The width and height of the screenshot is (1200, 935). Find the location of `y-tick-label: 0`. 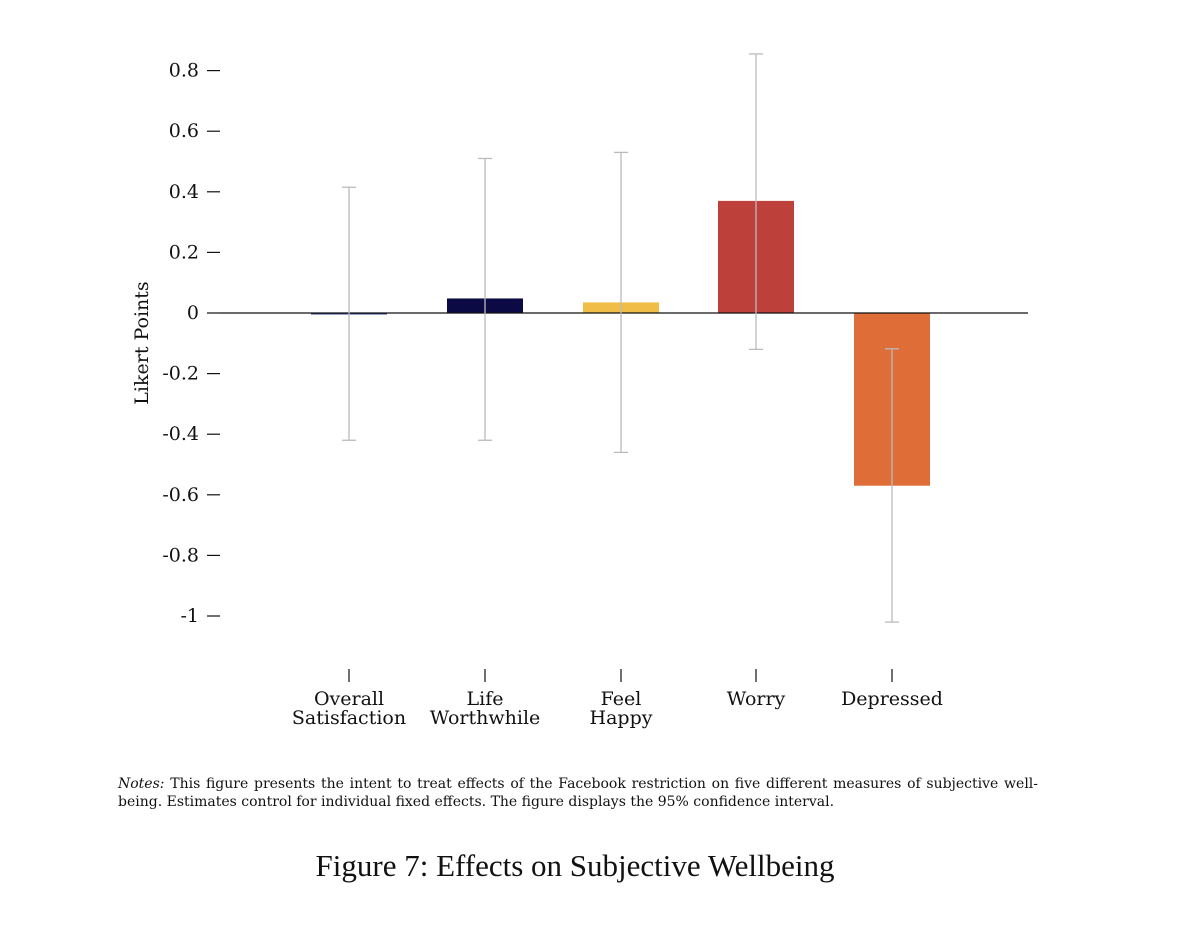

y-tick-label: 0 is located at coordinates (193, 313).